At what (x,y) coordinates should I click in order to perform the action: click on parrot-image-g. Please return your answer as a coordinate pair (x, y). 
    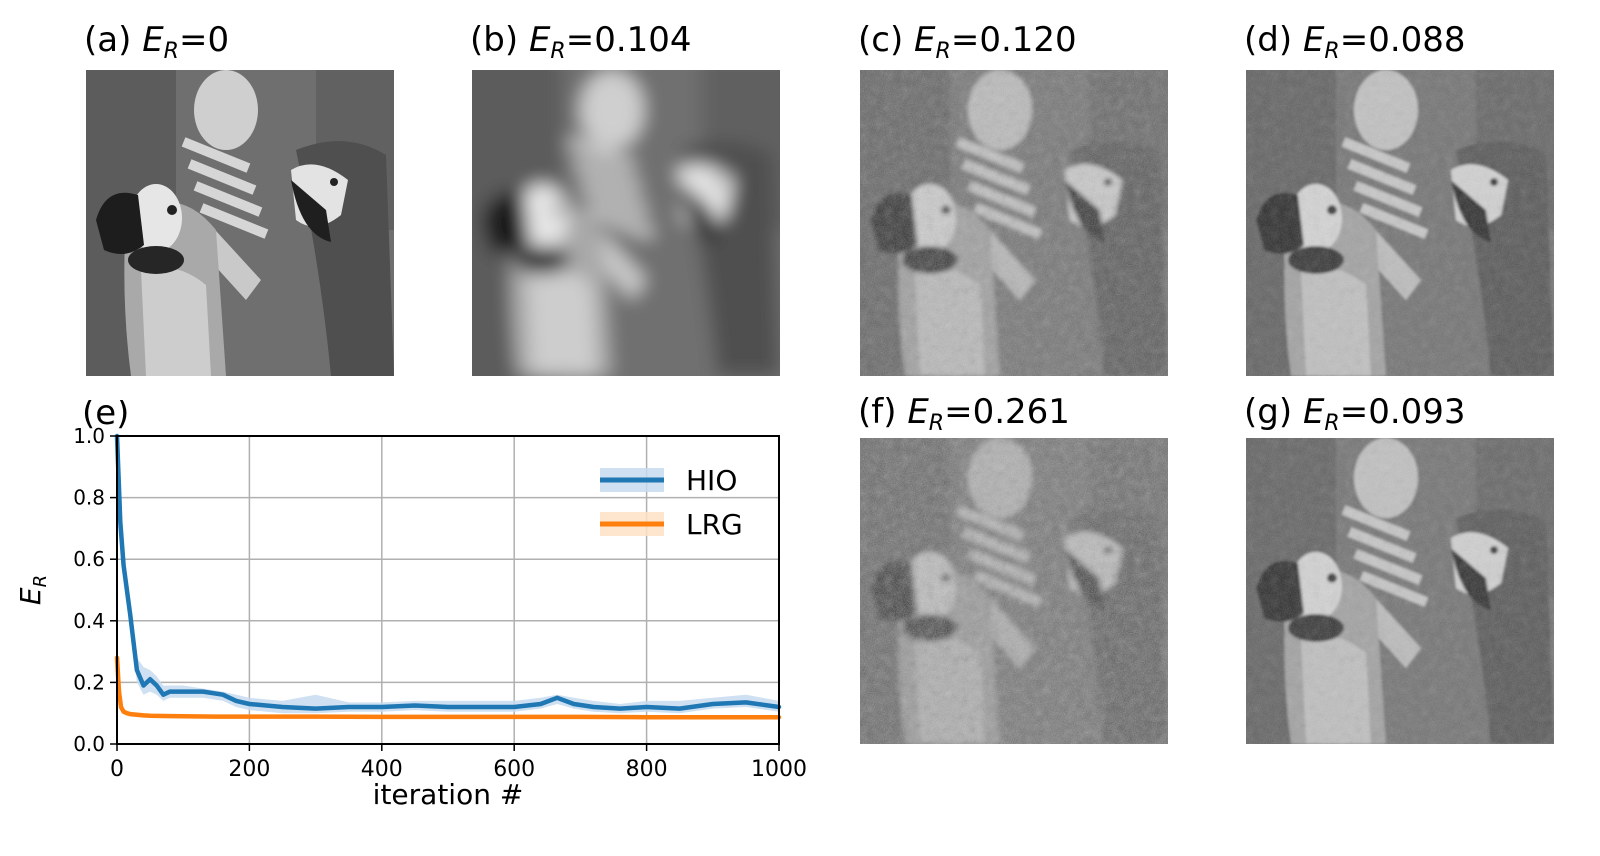
    Looking at the image, I should click on (1400, 591).